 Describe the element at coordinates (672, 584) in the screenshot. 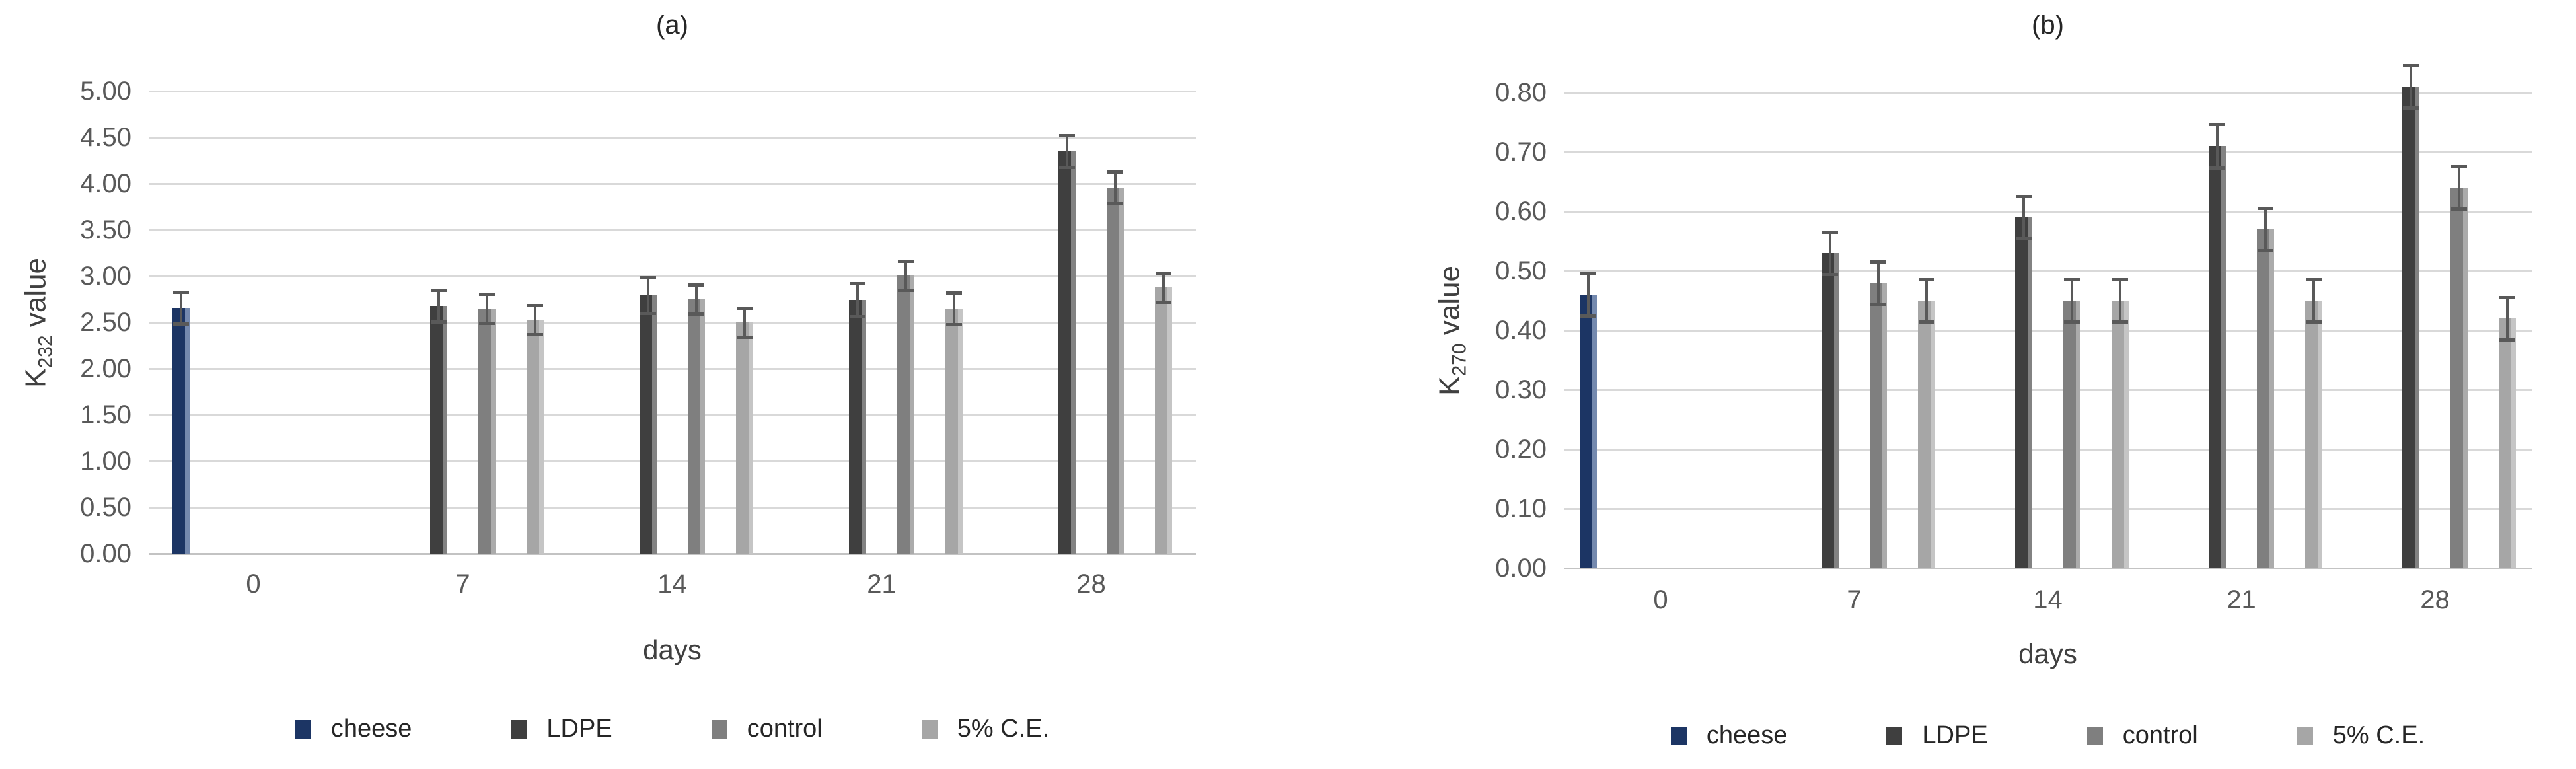

I see `x-tick-label: 14` at that location.